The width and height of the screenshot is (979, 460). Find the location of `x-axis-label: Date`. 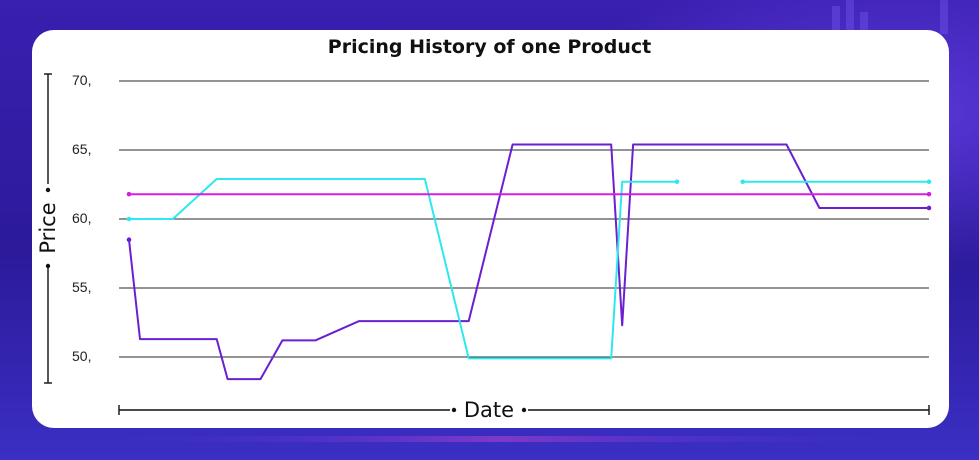

x-axis-label: Date is located at coordinates (489, 410).